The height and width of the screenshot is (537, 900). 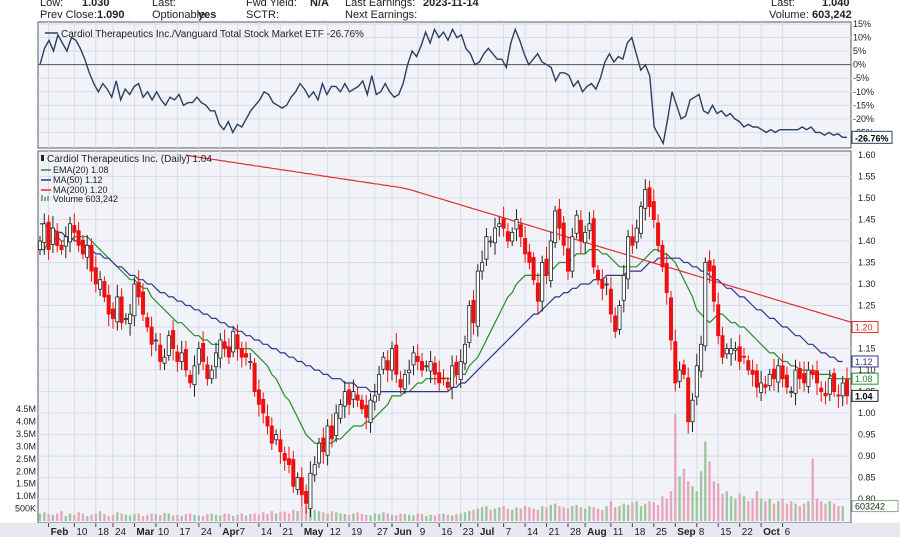 I want to click on volume-legend: Volume 603,242, so click(x=85, y=199).